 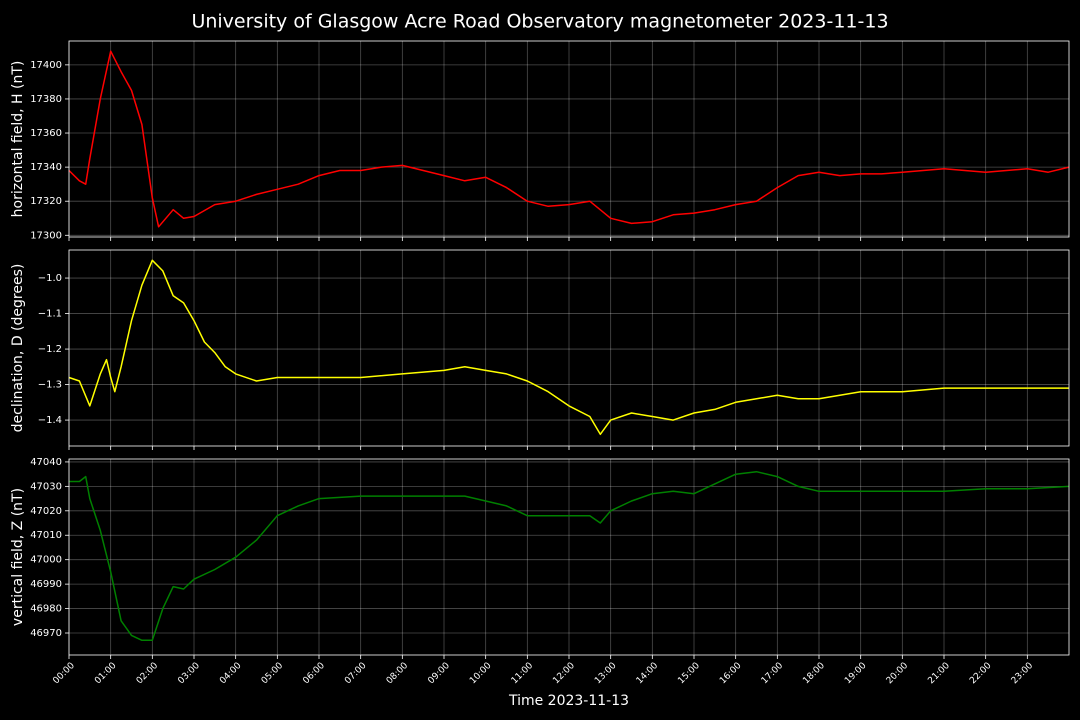 What do you see at coordinates (46, 133) in the screenshot?
I see `y-tick-label: 17360` at bounding box center [46, 133].